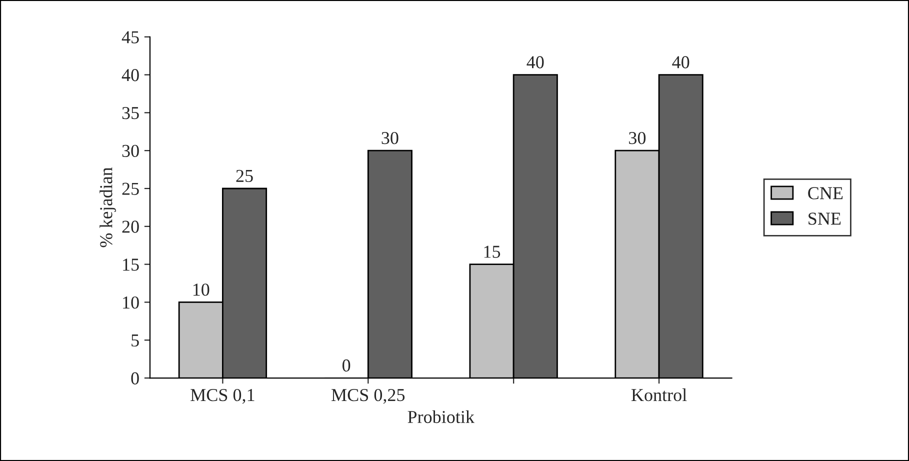 This screenshot has height=461, width=909. I want to click on y-tick-label: 15, so click(131, 264).